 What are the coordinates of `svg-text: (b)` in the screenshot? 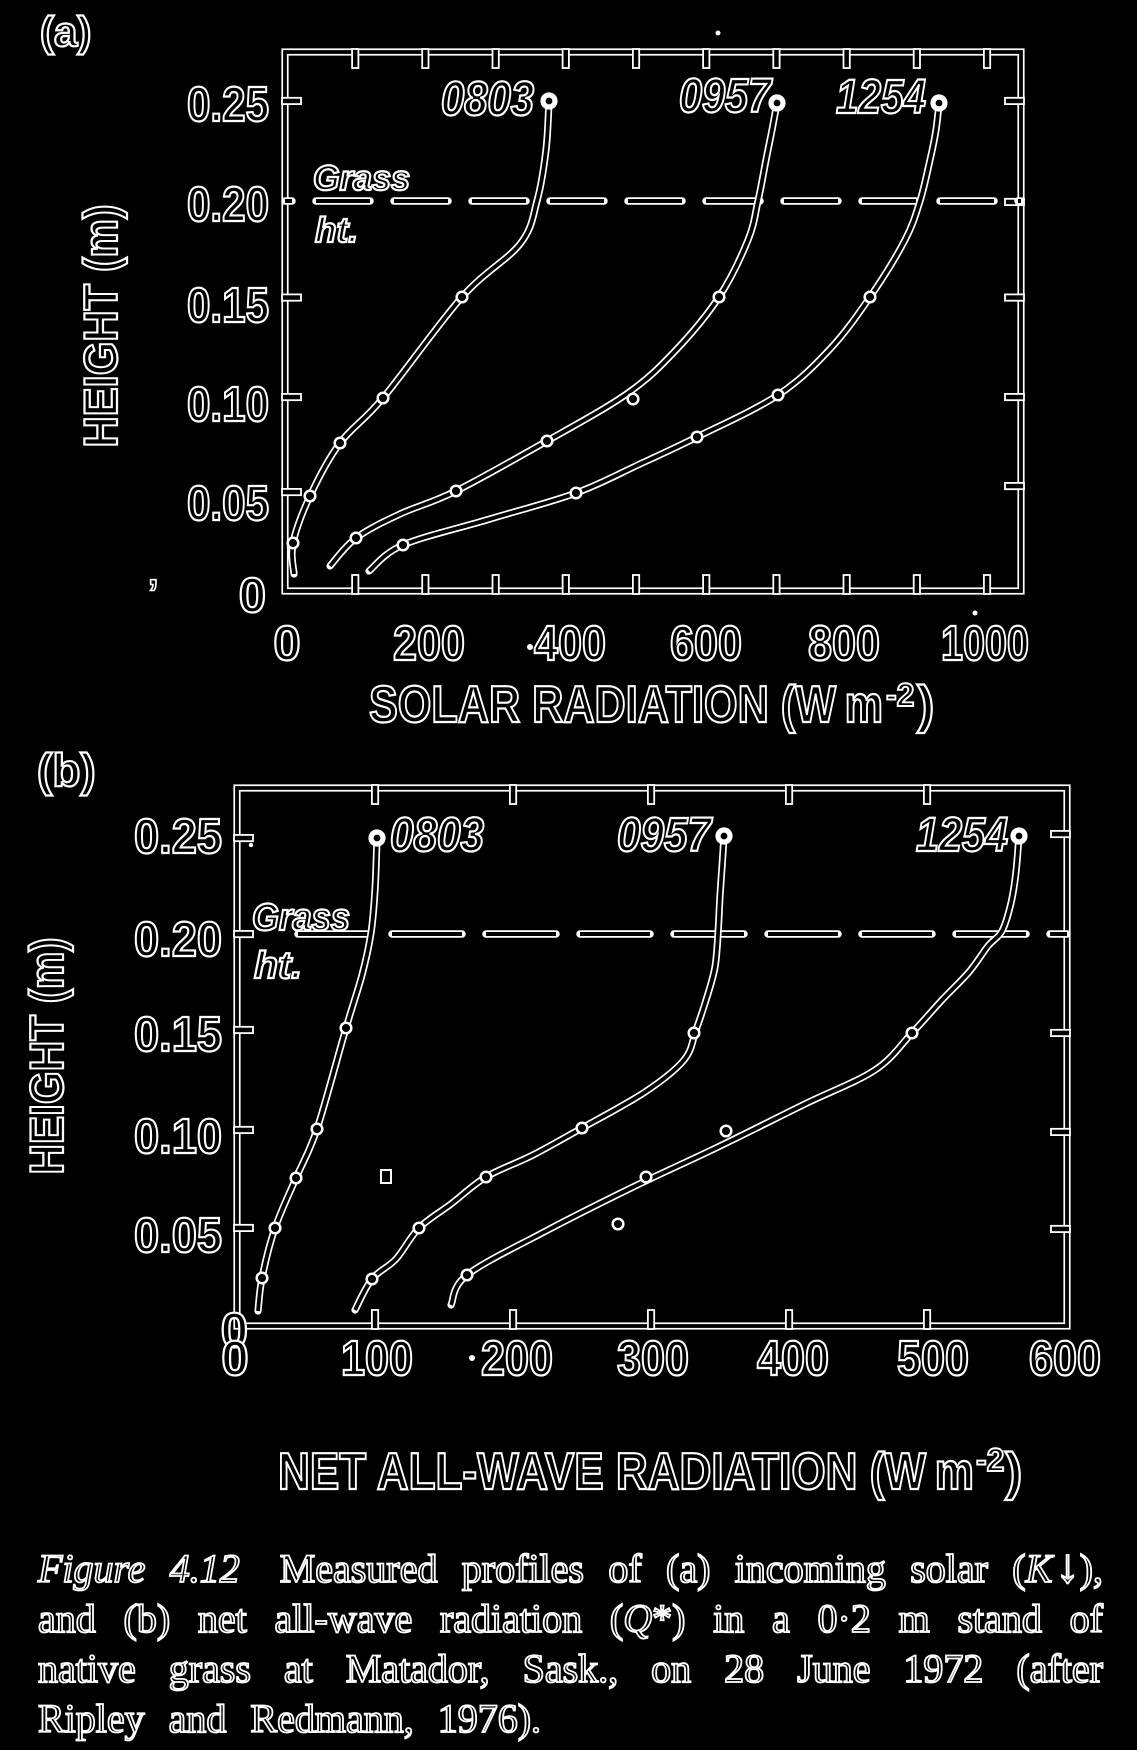 It's located at (66, 770).